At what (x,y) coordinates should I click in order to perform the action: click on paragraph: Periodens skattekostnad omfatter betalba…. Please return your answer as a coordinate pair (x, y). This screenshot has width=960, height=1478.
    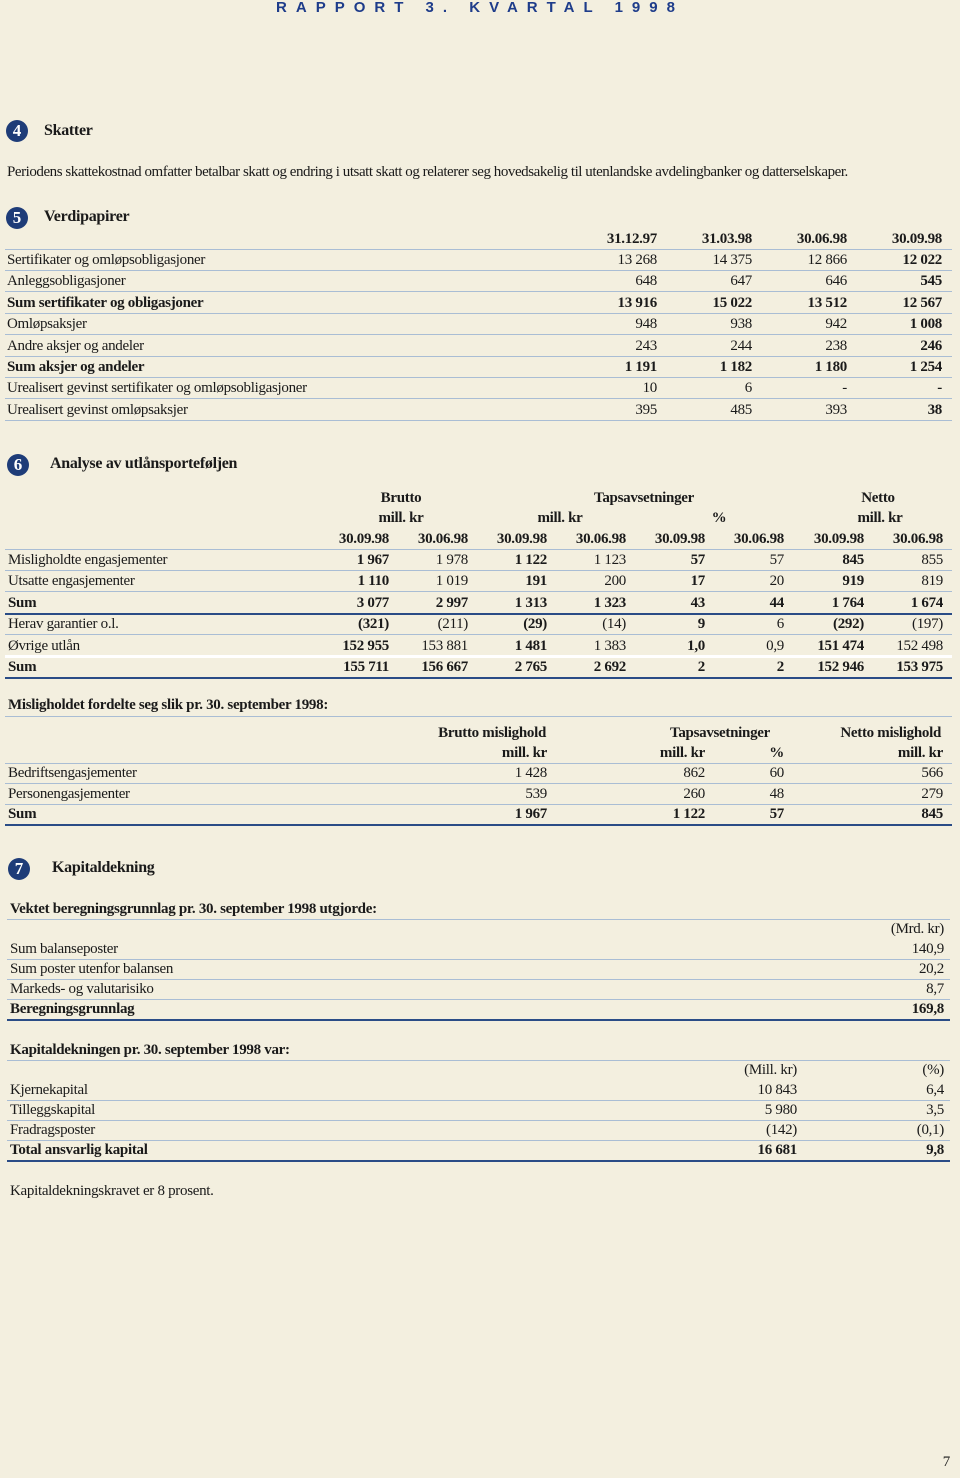
    Looking at the image, I should click on (427, 172).